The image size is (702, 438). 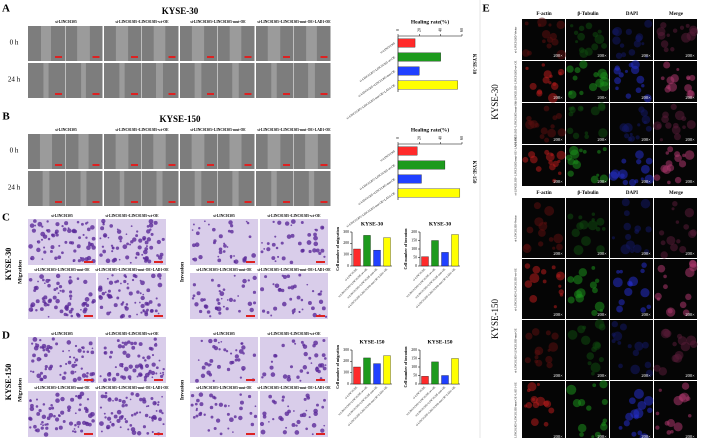 What do you see at coordinates (180, 119) in the screenshot?
I see `panel-title: KYSE-150` at bounding box center [180, 119].